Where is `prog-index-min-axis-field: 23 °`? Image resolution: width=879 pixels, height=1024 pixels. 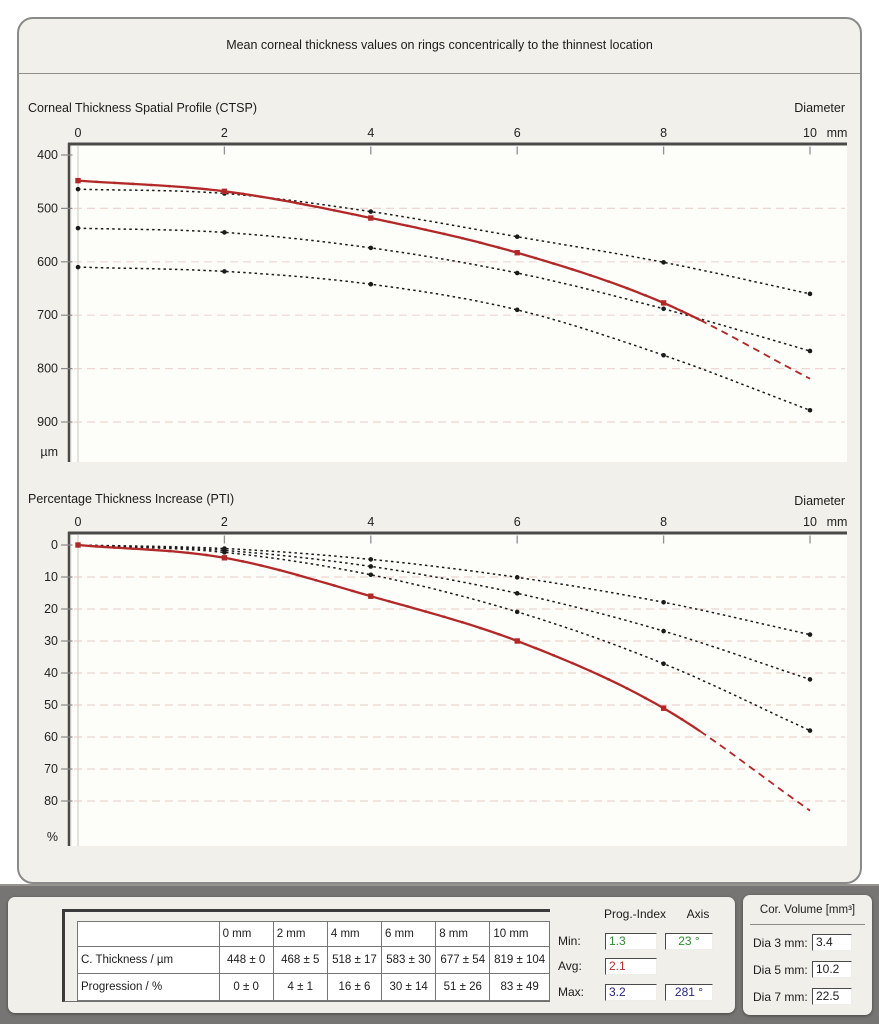
prog-index-min-axis-field: 23 ° is located at coordinates (689, 941).